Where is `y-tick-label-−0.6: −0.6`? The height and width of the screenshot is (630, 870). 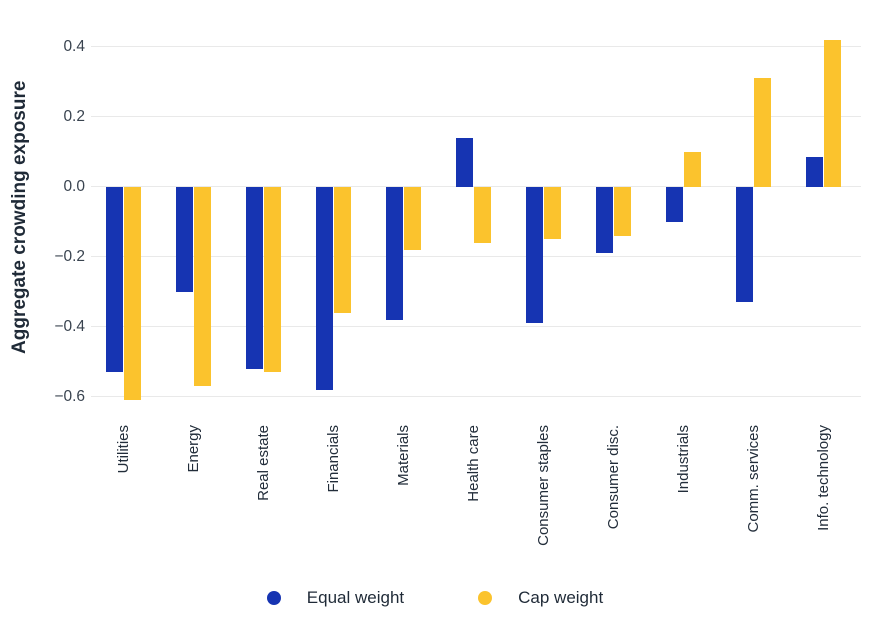
y-tick-label-−0.6: −0.6 is located at coordinates (69, 396).